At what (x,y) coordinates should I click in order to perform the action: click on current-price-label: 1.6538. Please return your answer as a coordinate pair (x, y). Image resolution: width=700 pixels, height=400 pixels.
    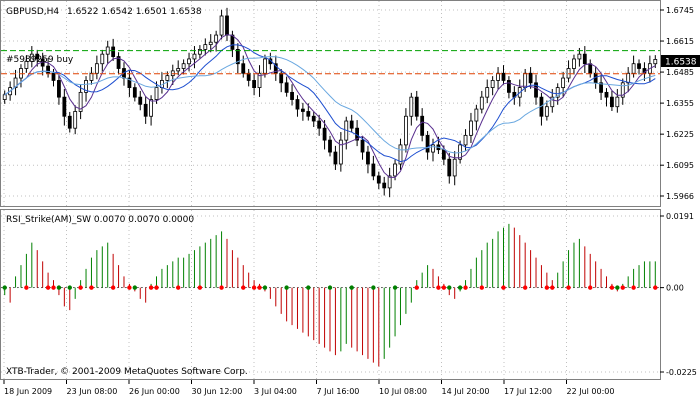
    Looking at the image, I should click on (681, 63).